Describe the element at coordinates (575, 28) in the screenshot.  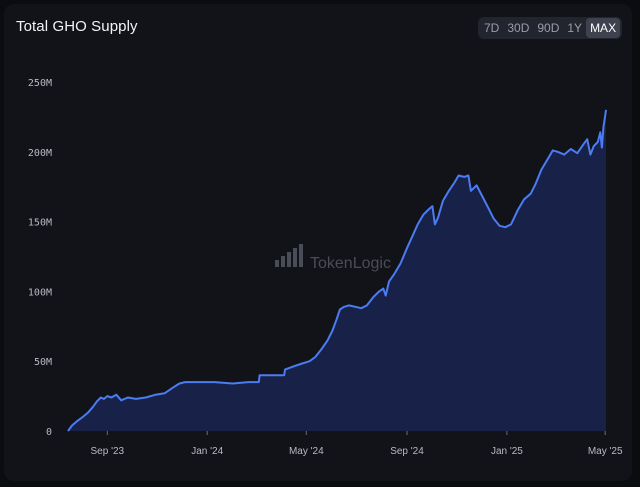
I see `range-1y-button: 1Y` at that location.